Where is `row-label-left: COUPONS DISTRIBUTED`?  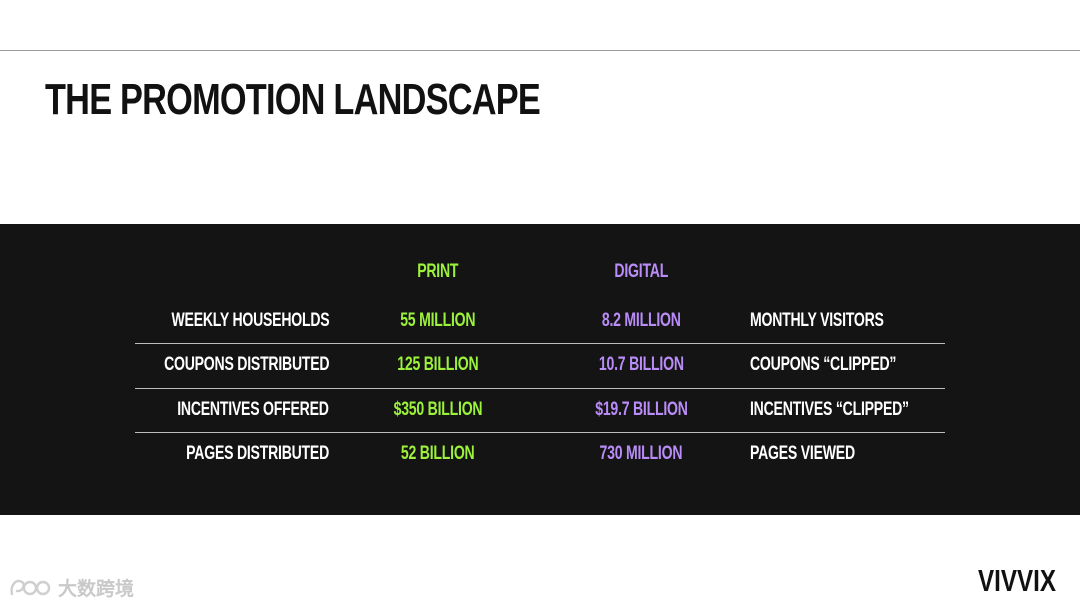 row-label-left: COUPONS DISTRIBUTED is located at coordinates (246, 364).